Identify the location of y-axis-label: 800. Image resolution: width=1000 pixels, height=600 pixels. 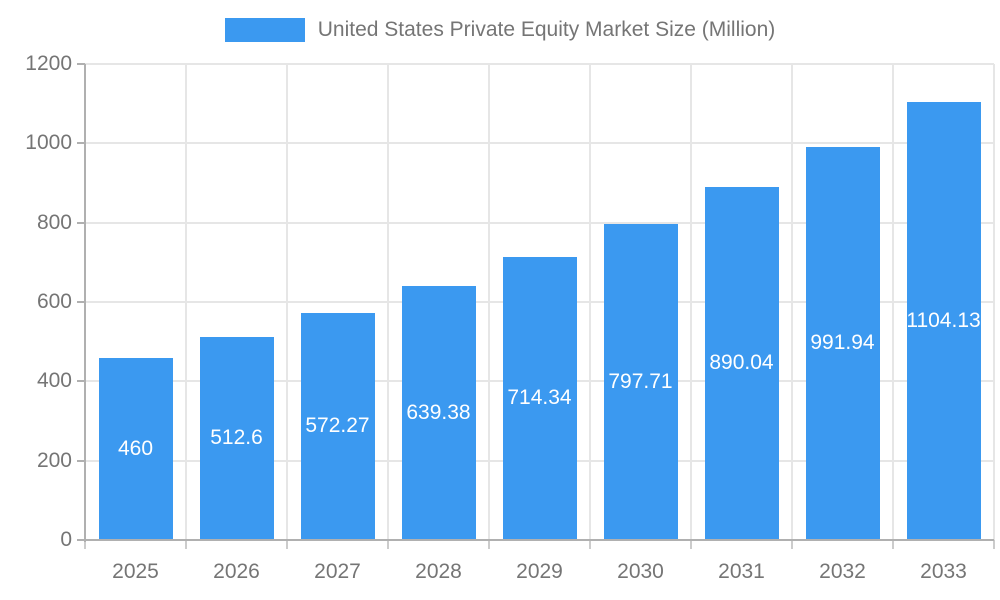
(54, 222).